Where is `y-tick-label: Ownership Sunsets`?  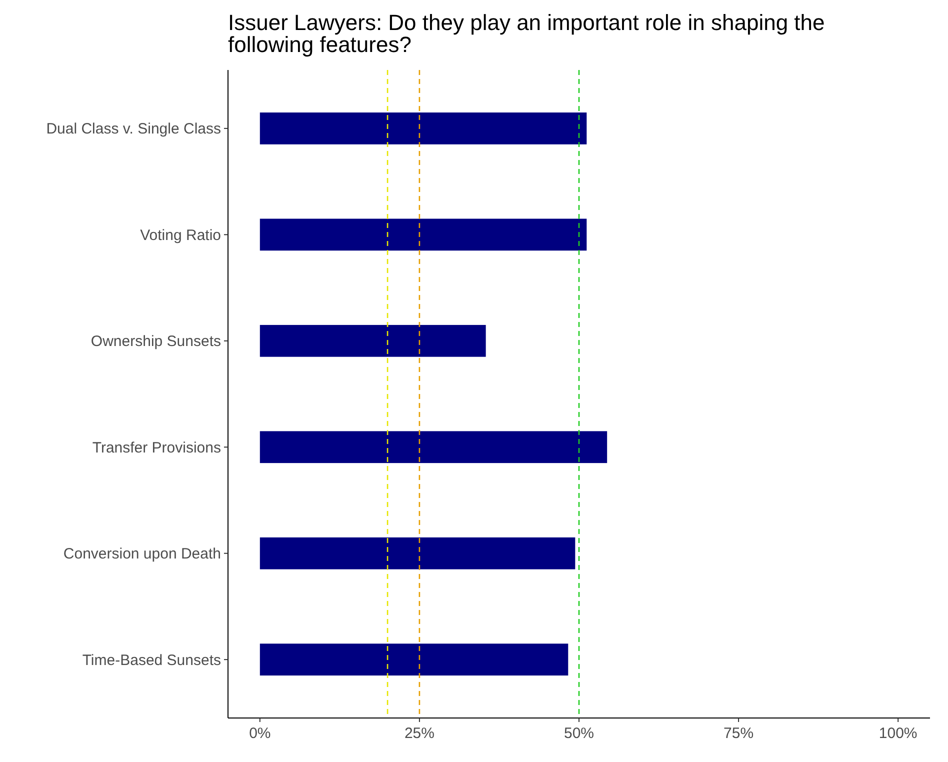
y-tick-label: Ownership Sunsets is located at coordinates (155, 341).